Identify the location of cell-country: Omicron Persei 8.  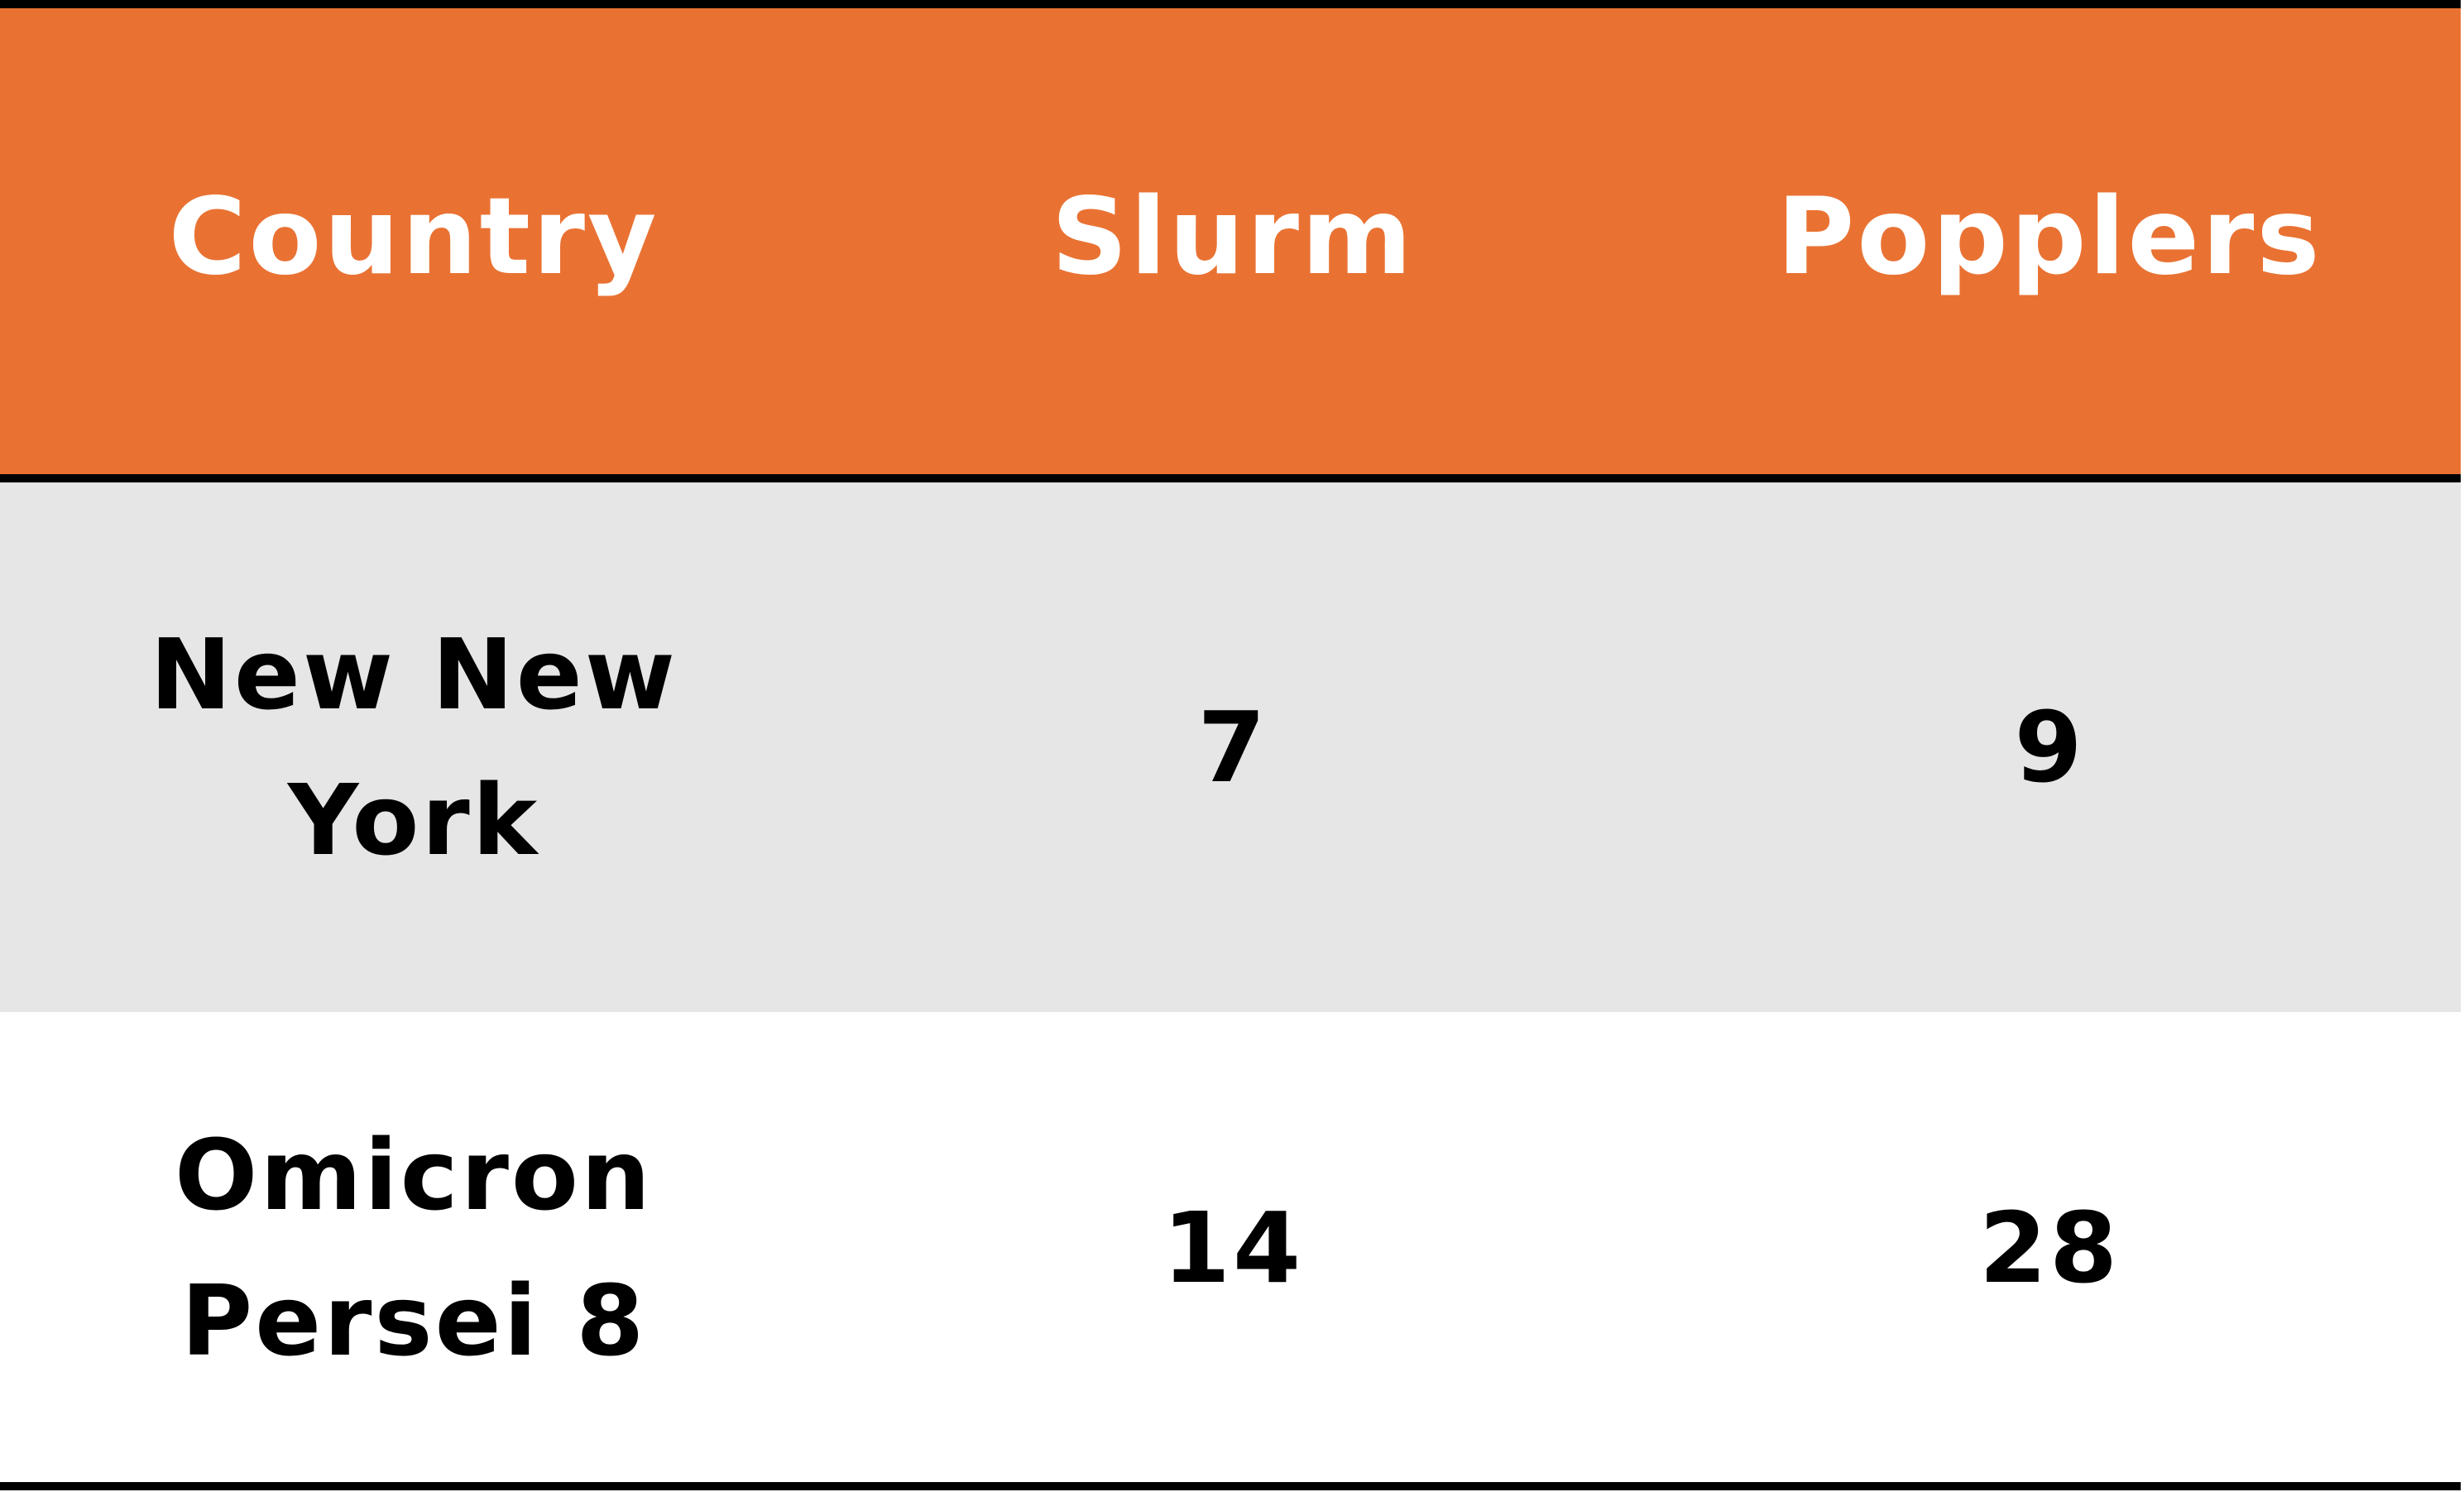
(413, 1248).